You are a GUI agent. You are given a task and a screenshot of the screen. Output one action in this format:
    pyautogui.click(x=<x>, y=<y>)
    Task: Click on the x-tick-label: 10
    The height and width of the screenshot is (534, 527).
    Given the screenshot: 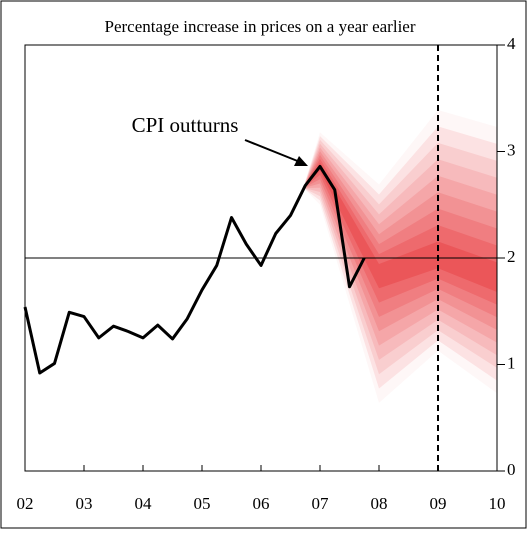 What is the action you would take?
    pyautogui.click(x=497, y=503)
    